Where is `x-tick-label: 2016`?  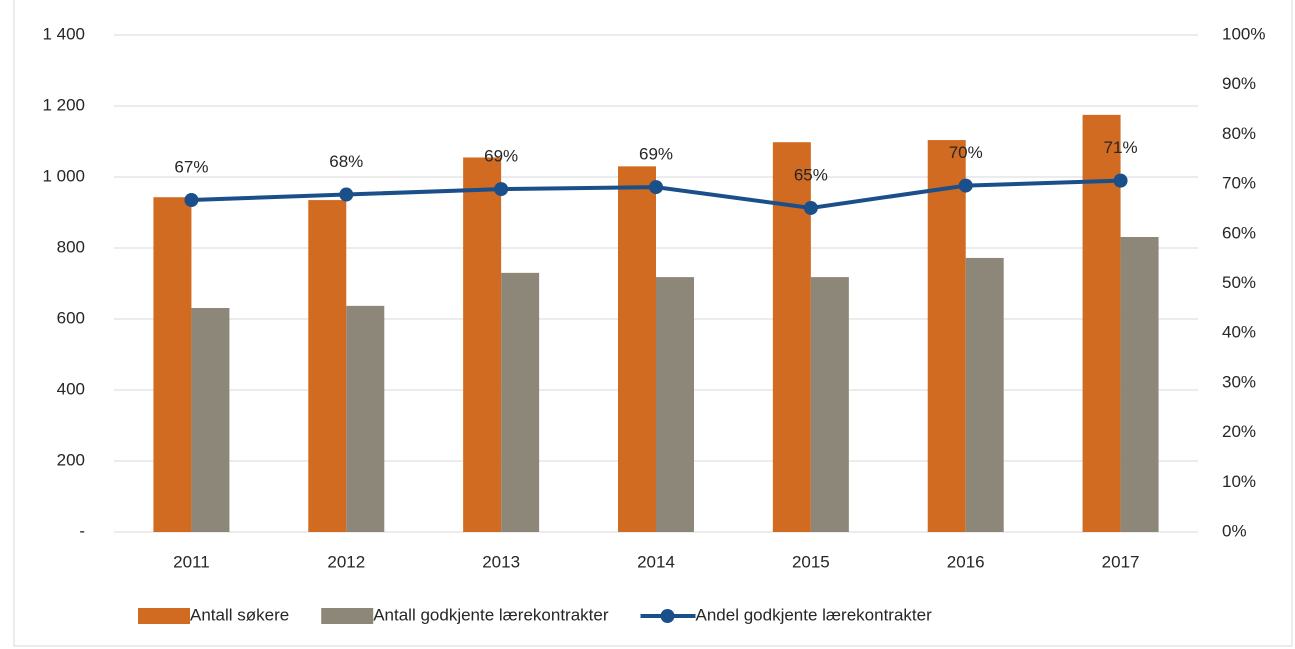
x-tick-label: 2016 is located at coordinates (966, 561).